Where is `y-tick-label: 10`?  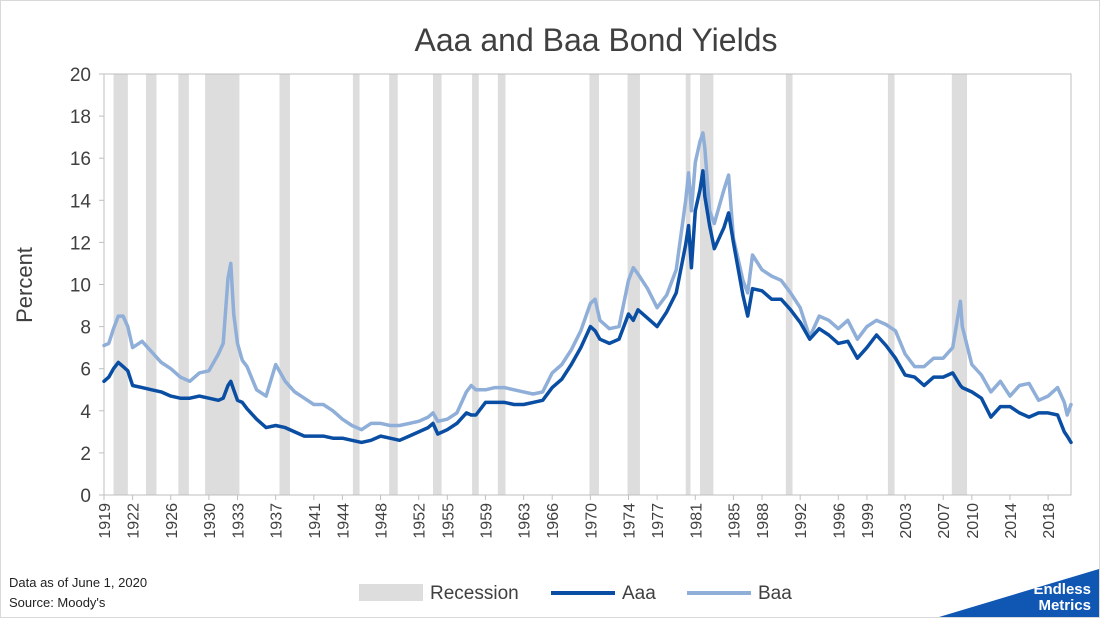
y-tick-label: 10 is located at coordinates (80, 286).